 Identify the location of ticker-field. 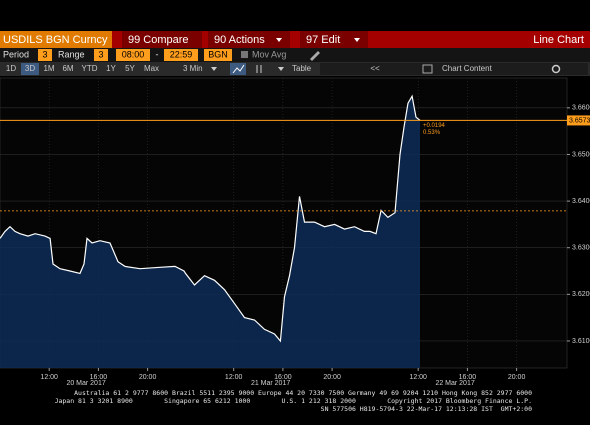
(56, 39).